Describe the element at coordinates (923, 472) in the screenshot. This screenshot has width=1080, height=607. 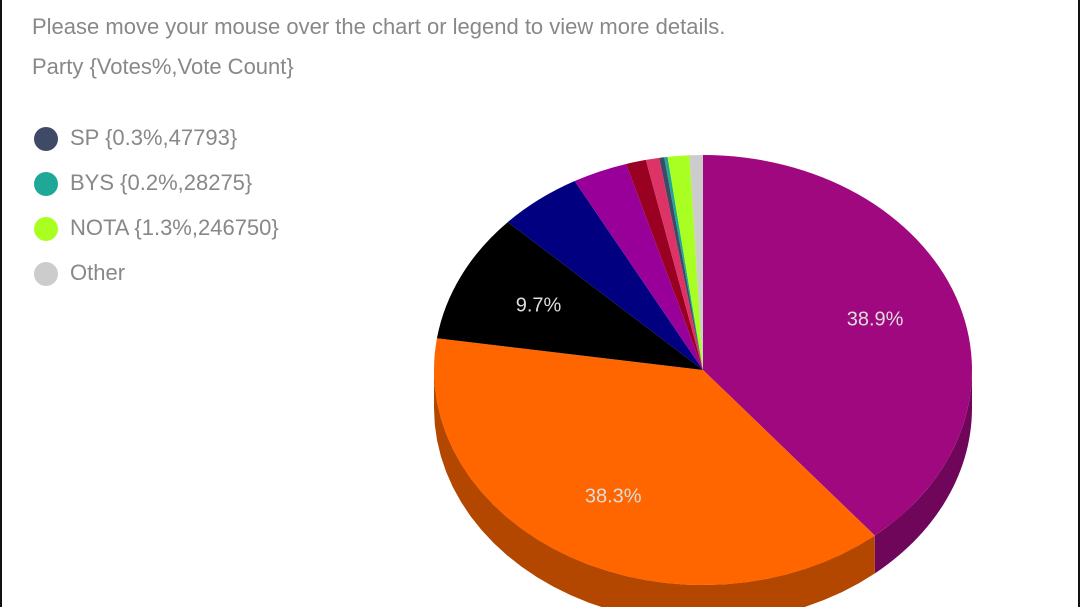
I see `slice-side` at that location.